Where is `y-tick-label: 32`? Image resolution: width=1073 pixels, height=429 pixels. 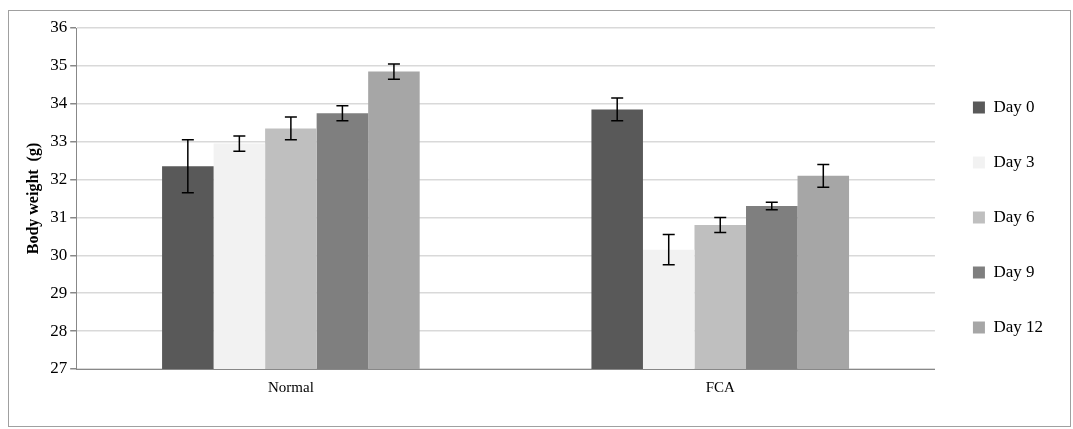 y-tick-label: 32 is located at coordinates (59, 179).